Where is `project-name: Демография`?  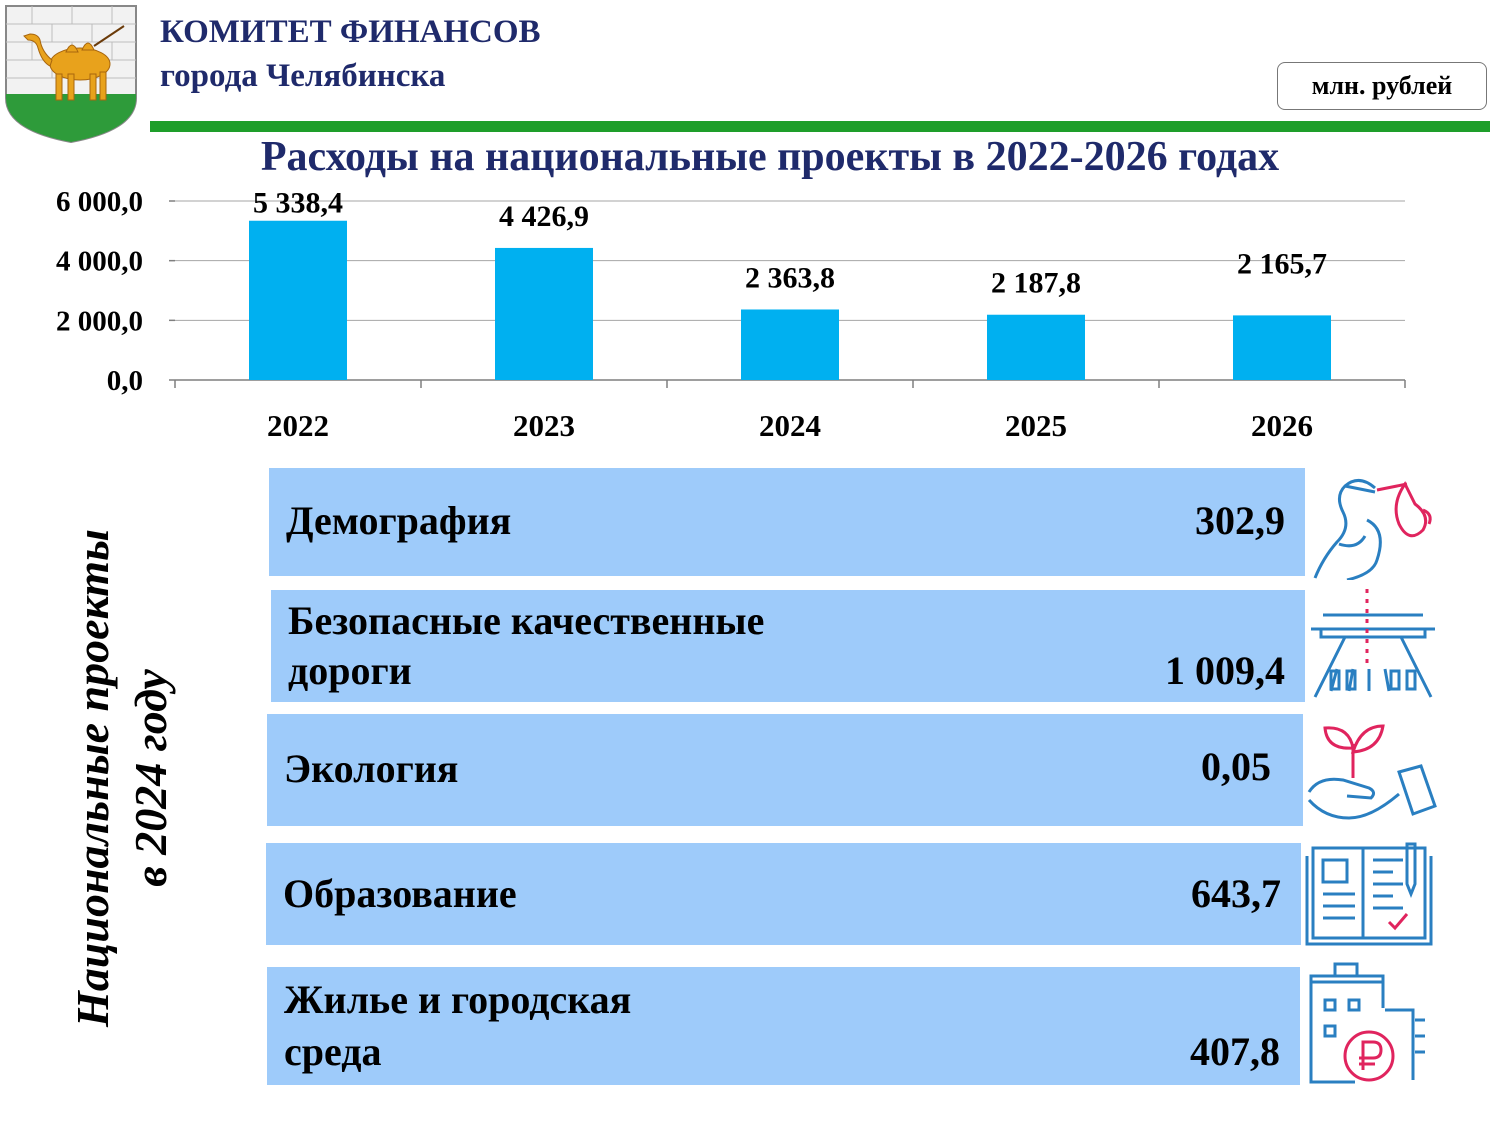
project-name: Демография is located at coordinates (399, 520).